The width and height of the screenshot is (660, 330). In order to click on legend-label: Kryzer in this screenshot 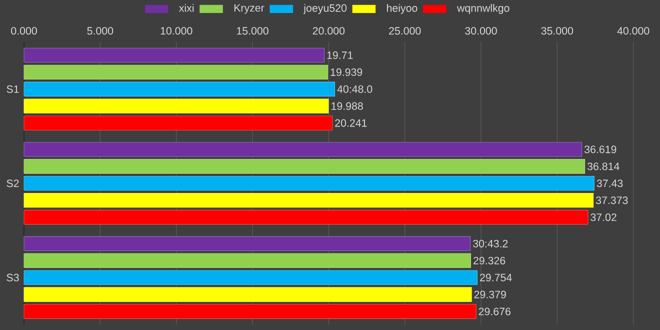, I will do `click(249, 9)`.